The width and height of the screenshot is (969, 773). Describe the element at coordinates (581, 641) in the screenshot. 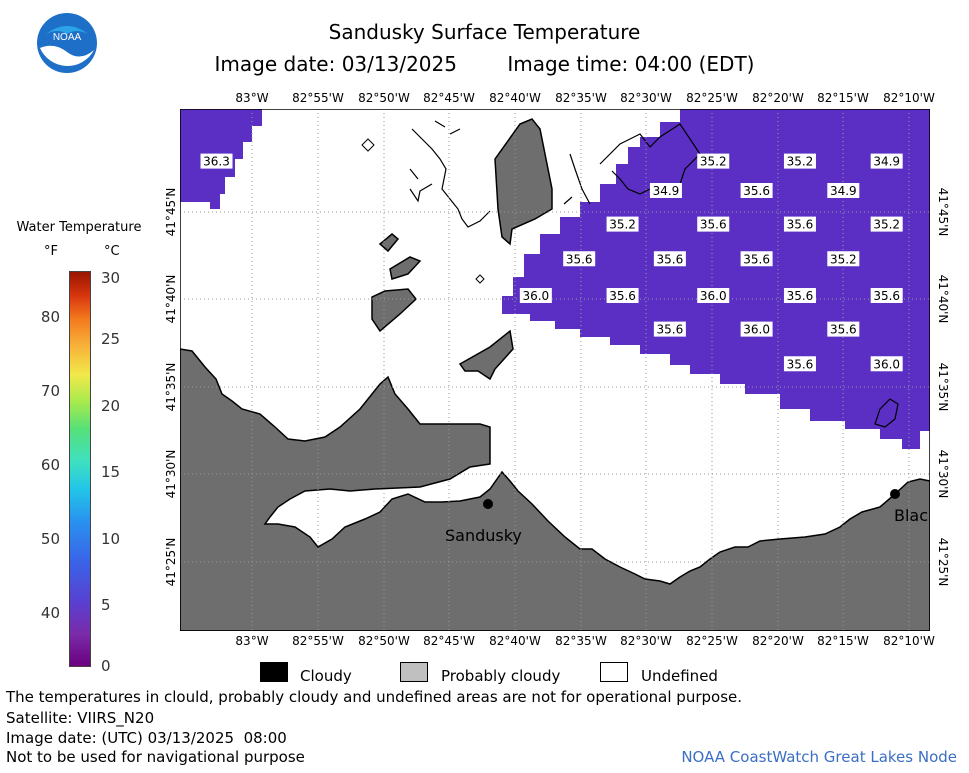

I see `lon-label: 82°35'W` at that location.